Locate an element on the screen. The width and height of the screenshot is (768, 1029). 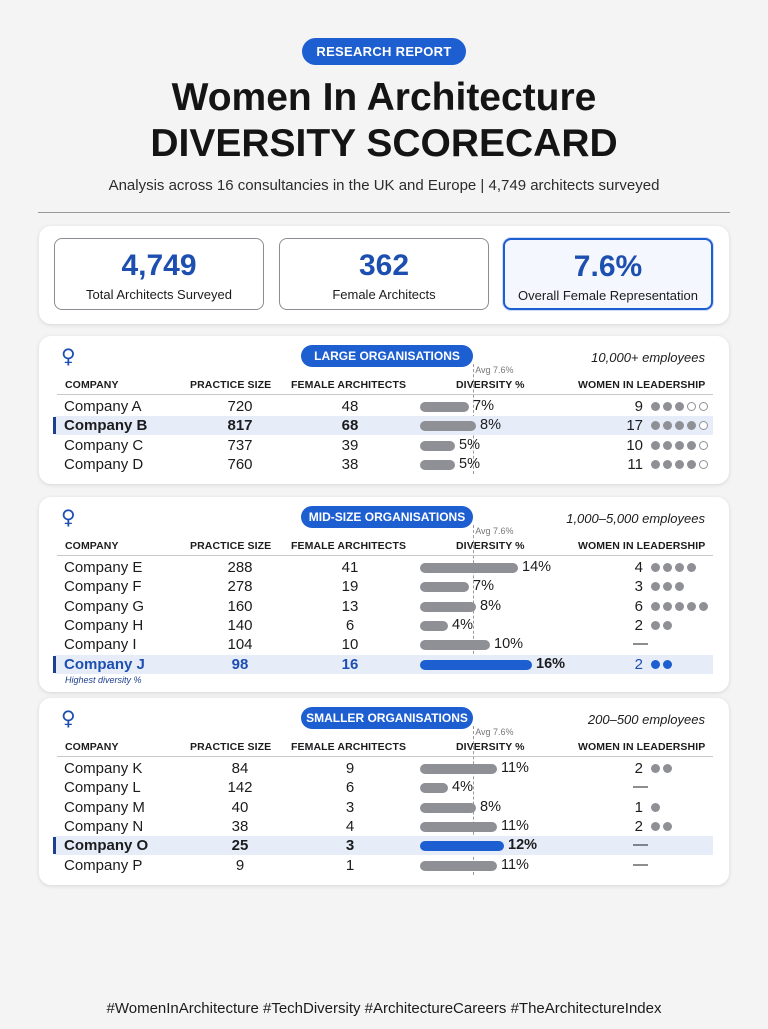
stat-female-architects: 362 Female Architects is located at coordinates (384, 274).